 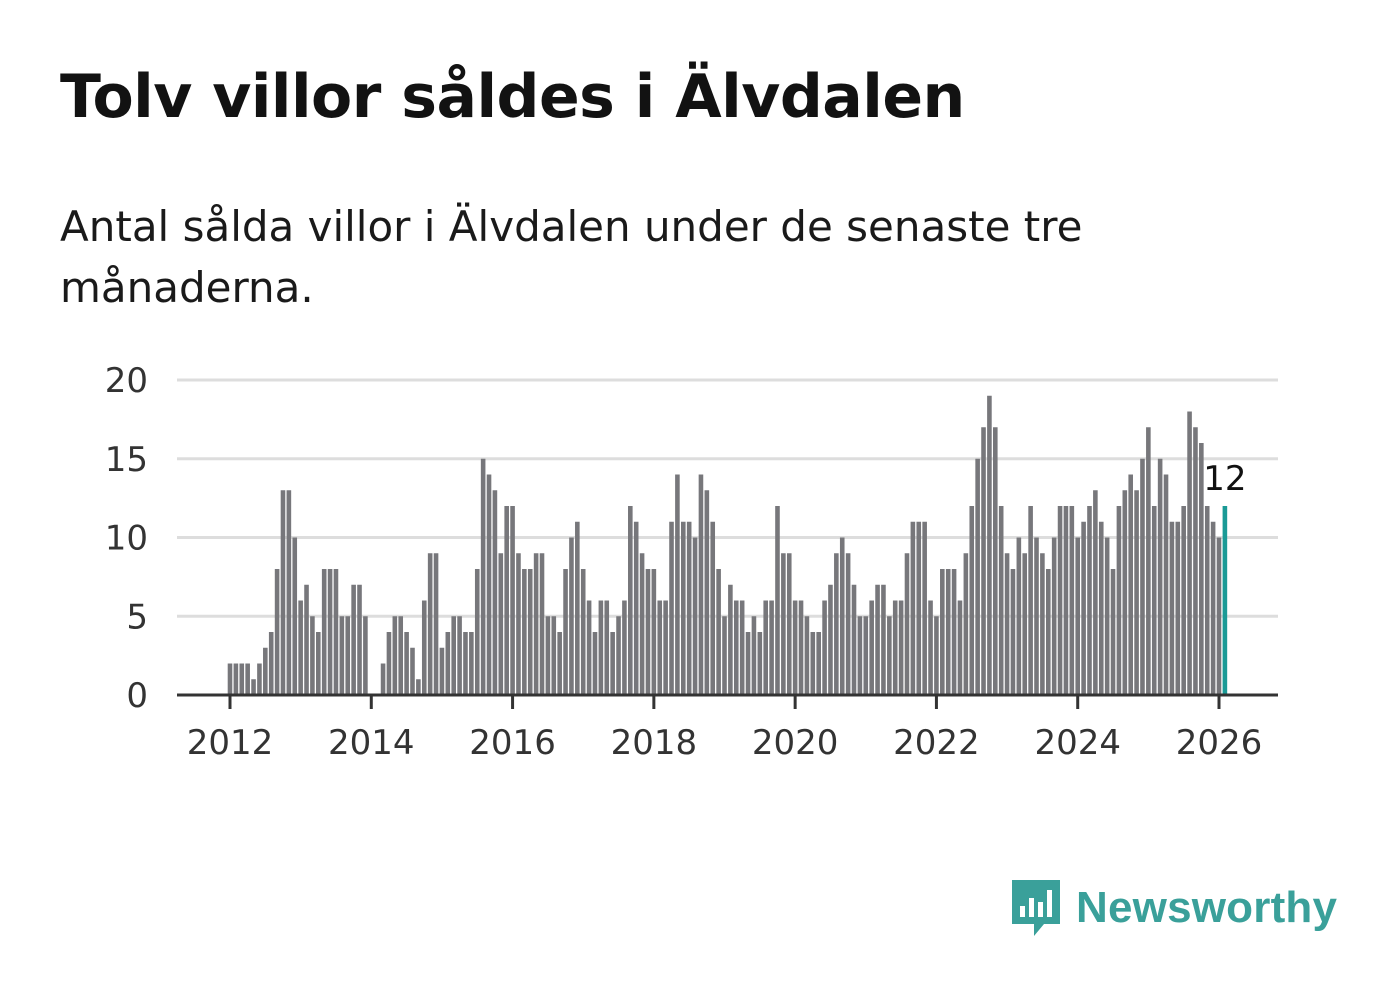 What do you see at coordinates (1036, 908) in the screenshot?
I see `newsworthy-logo-icon` at bounding box center [1036, 908].